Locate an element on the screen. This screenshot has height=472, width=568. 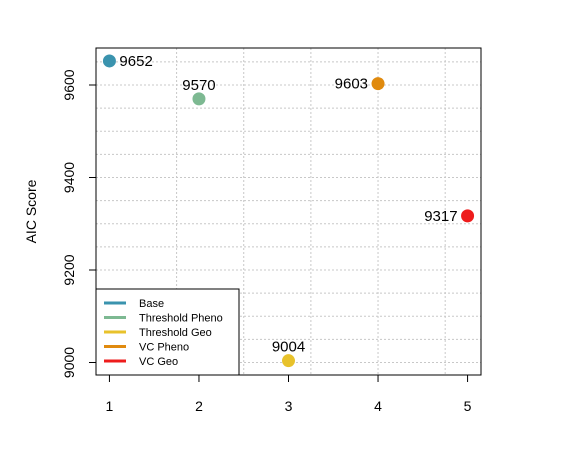
data-label: 9317 is located at coordinates (440, 216).